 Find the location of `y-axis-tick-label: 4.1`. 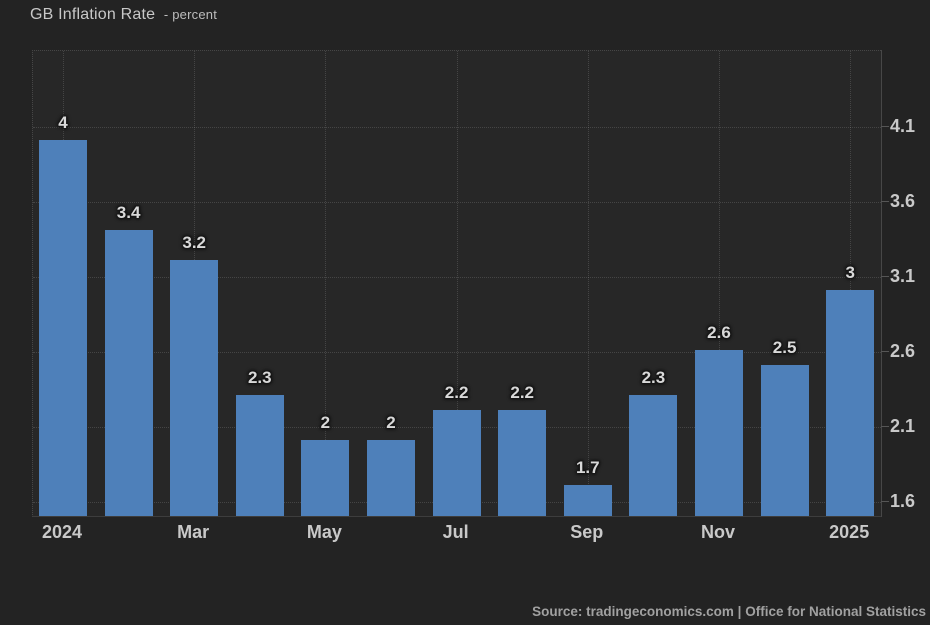

y-axis-tick-label: 4.1 is located at coordinates (903, 126).